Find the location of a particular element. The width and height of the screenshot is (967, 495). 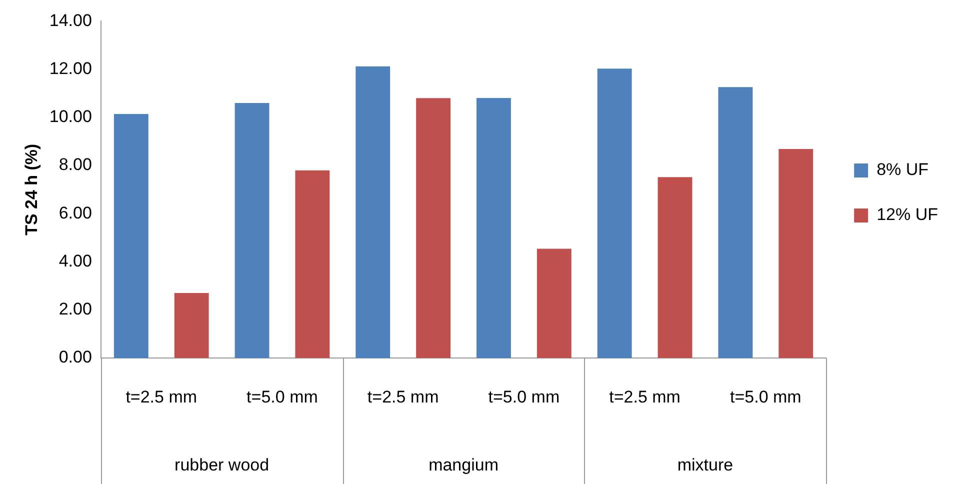

y-tick-label: 4.00 is located at coordinates (75, 260).